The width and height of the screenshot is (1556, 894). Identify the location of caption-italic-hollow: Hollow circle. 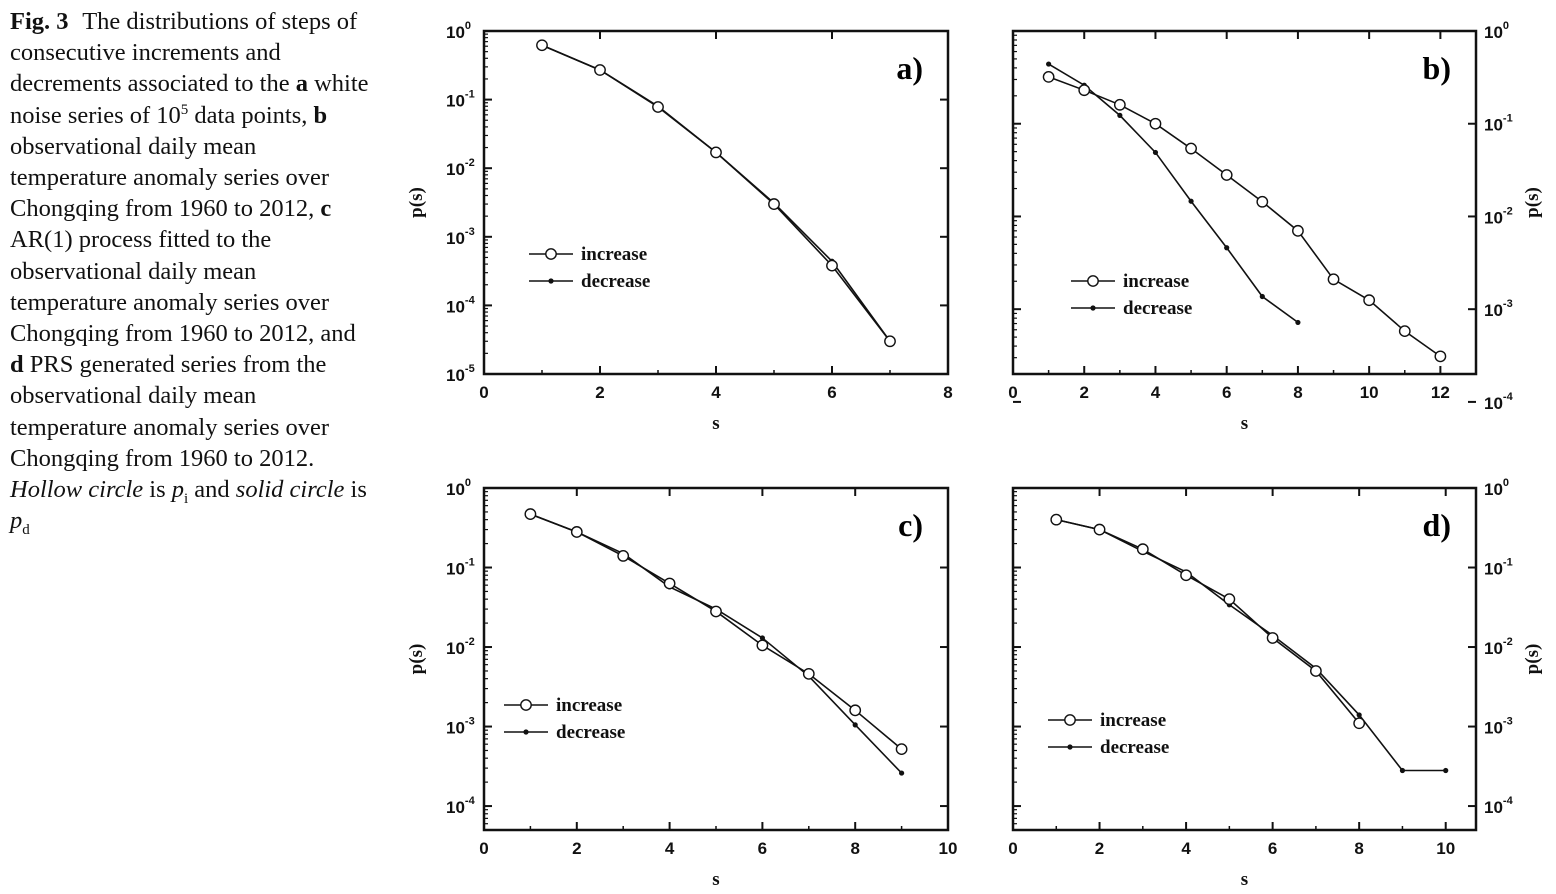
(77, 490).